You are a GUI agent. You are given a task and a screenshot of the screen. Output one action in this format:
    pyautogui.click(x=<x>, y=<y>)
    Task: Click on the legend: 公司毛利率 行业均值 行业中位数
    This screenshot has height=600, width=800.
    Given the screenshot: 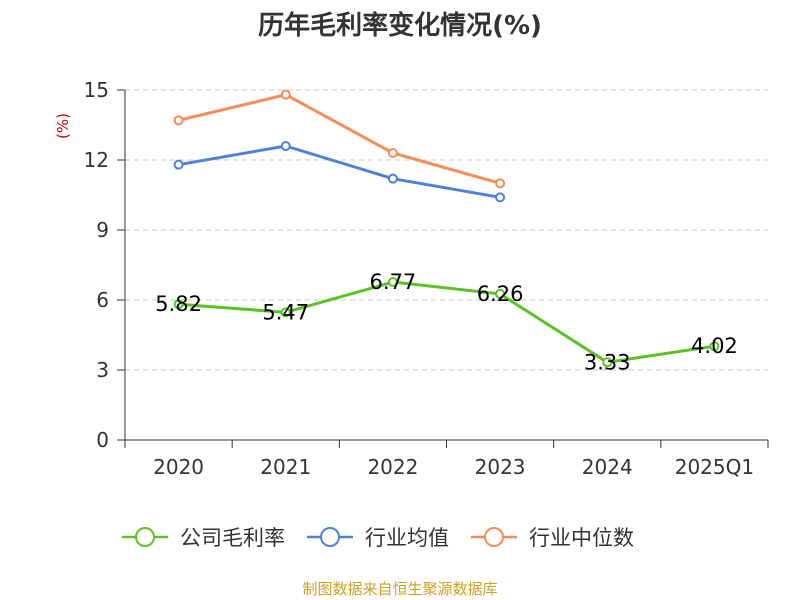 What is the action you would take?
    pyautogui.click(x=378, y=538)
    